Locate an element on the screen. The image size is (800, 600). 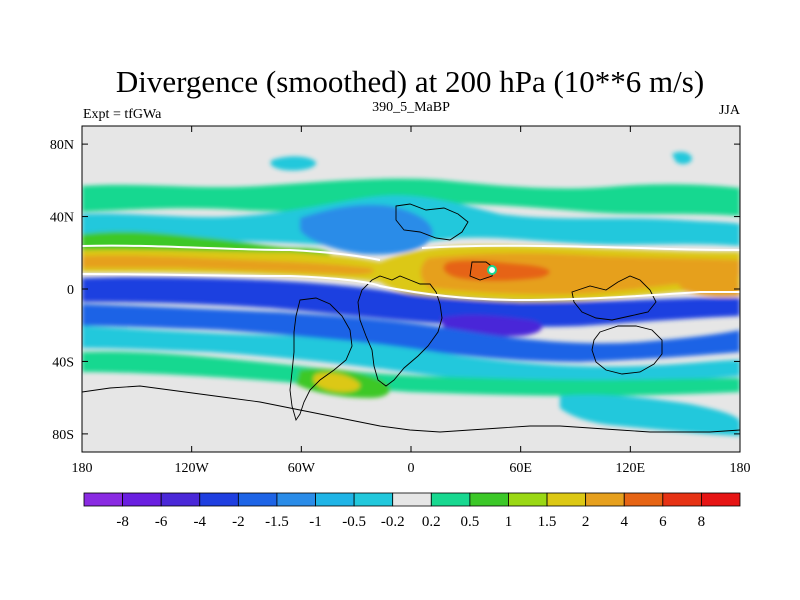
colorbar-label: -6 is located at coordinates (161, 522).